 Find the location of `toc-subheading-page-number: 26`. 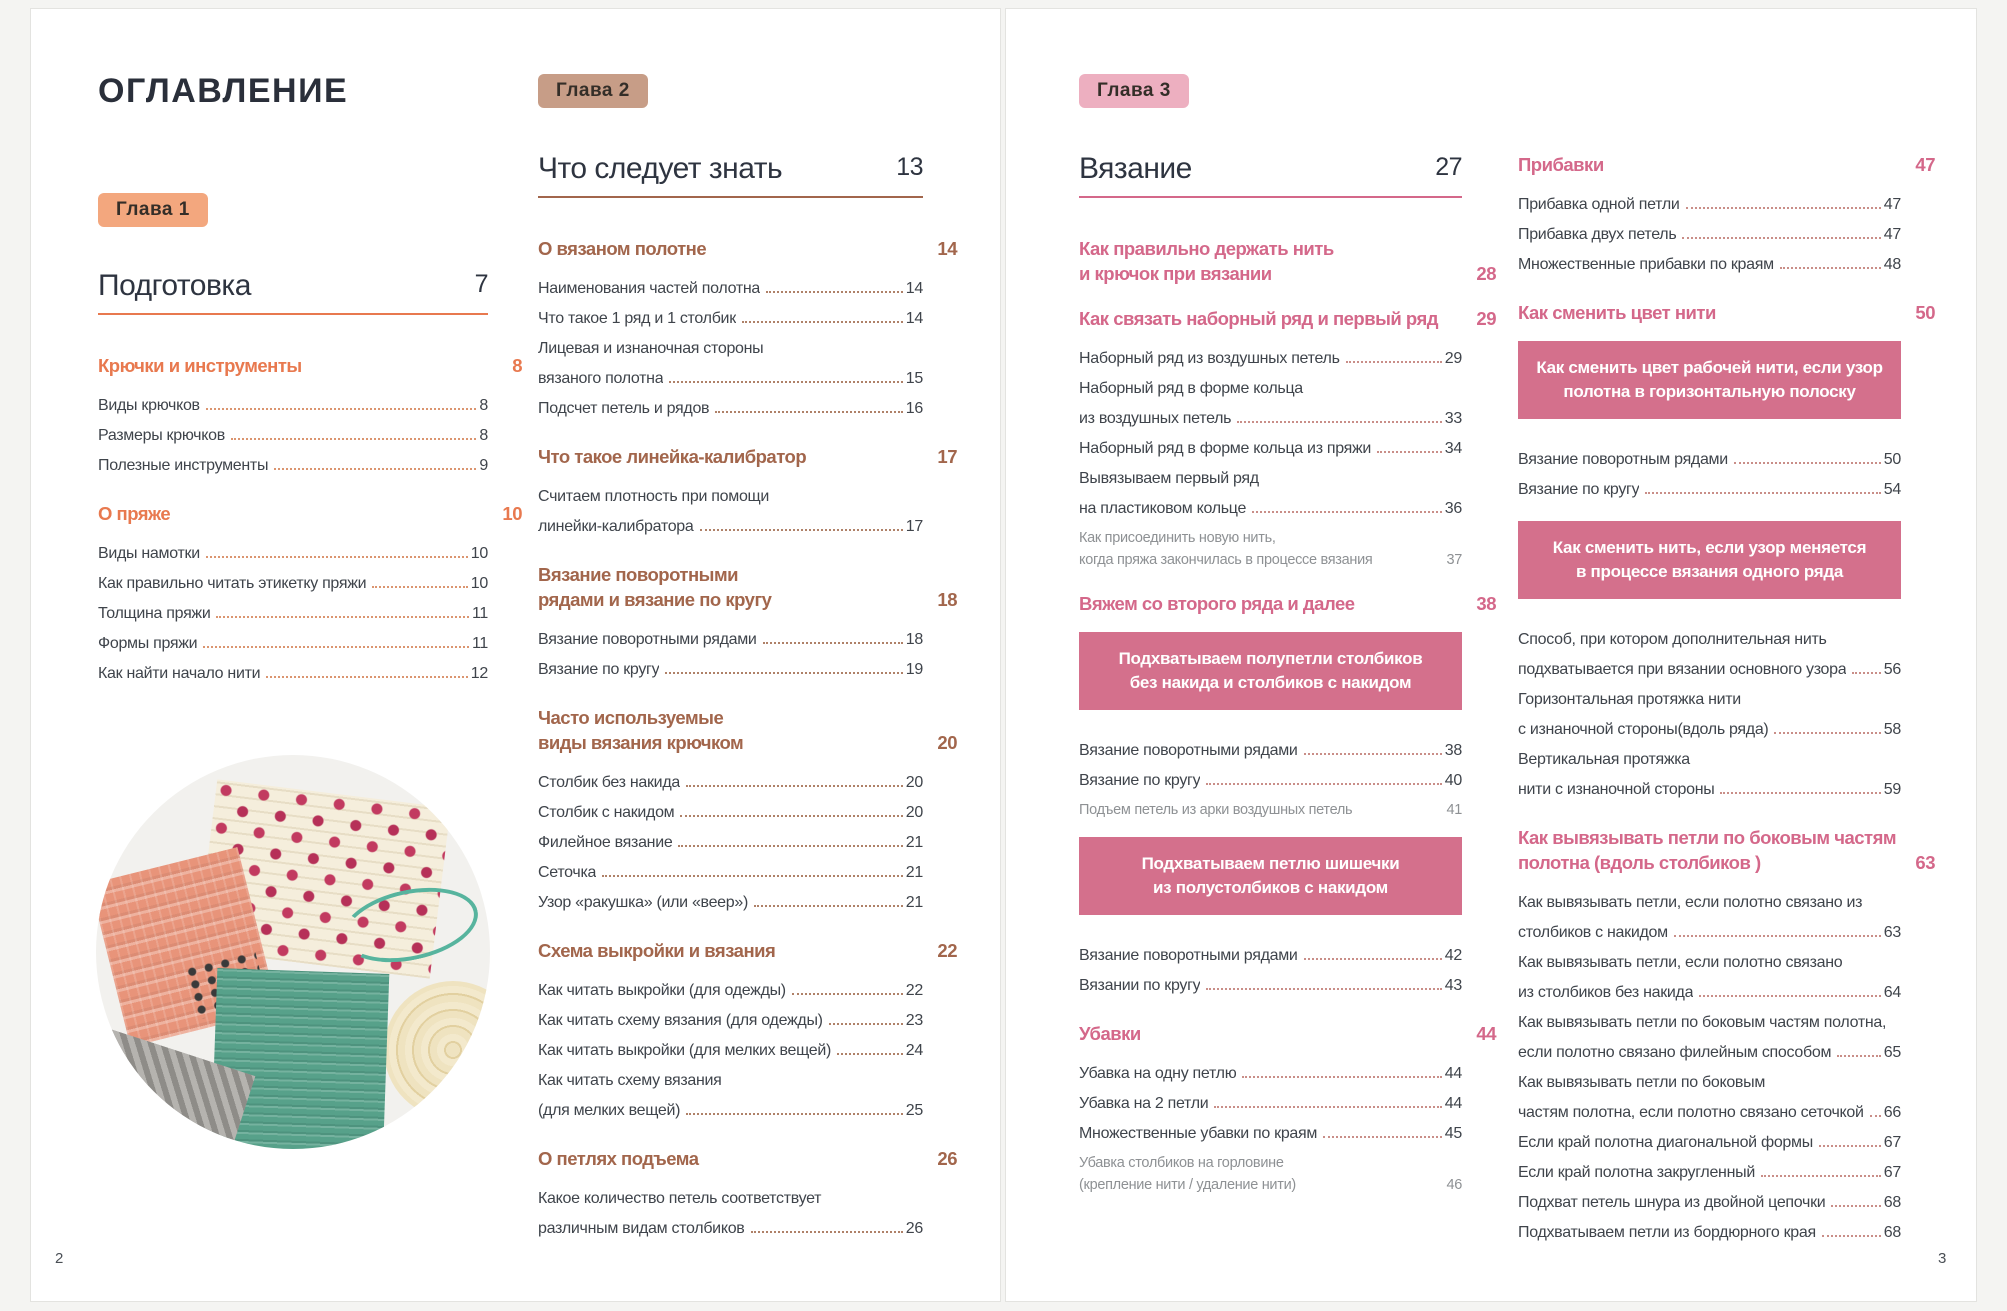

toc-subheading-page-number: 26 is located at coordinates (947, 1158).